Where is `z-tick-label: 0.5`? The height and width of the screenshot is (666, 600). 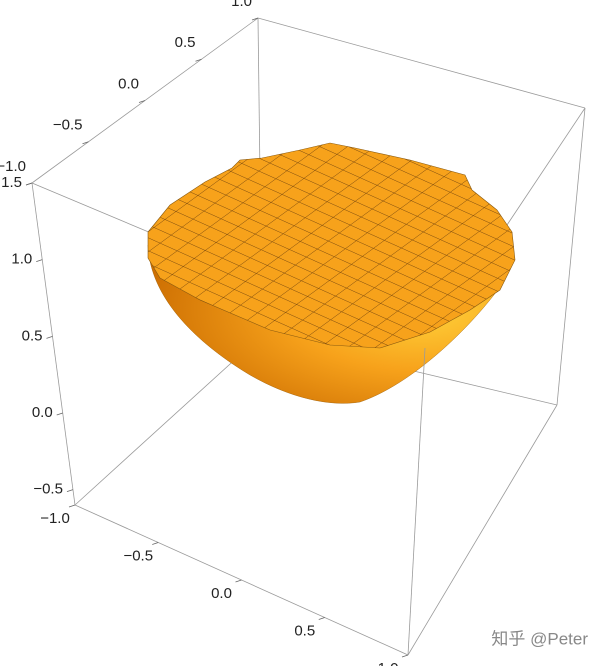 z-tick-label: 0.5 is located at coordinates (32, 335).